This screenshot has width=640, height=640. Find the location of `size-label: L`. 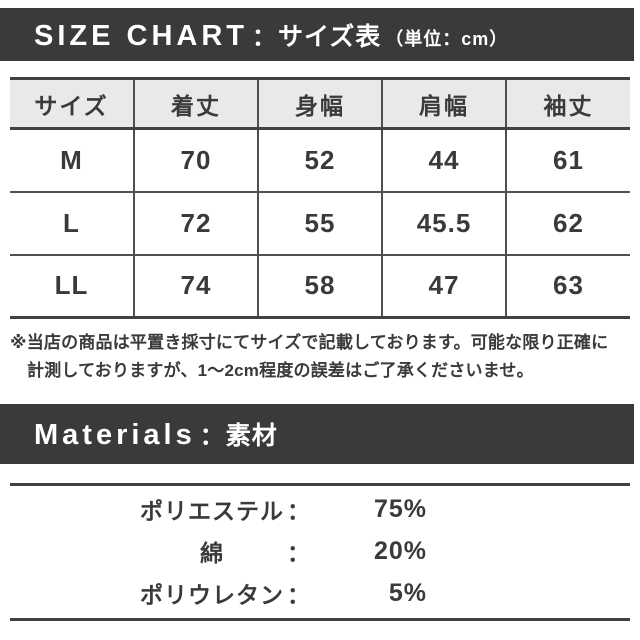

size-label: L is located at coordinates (72, 222).